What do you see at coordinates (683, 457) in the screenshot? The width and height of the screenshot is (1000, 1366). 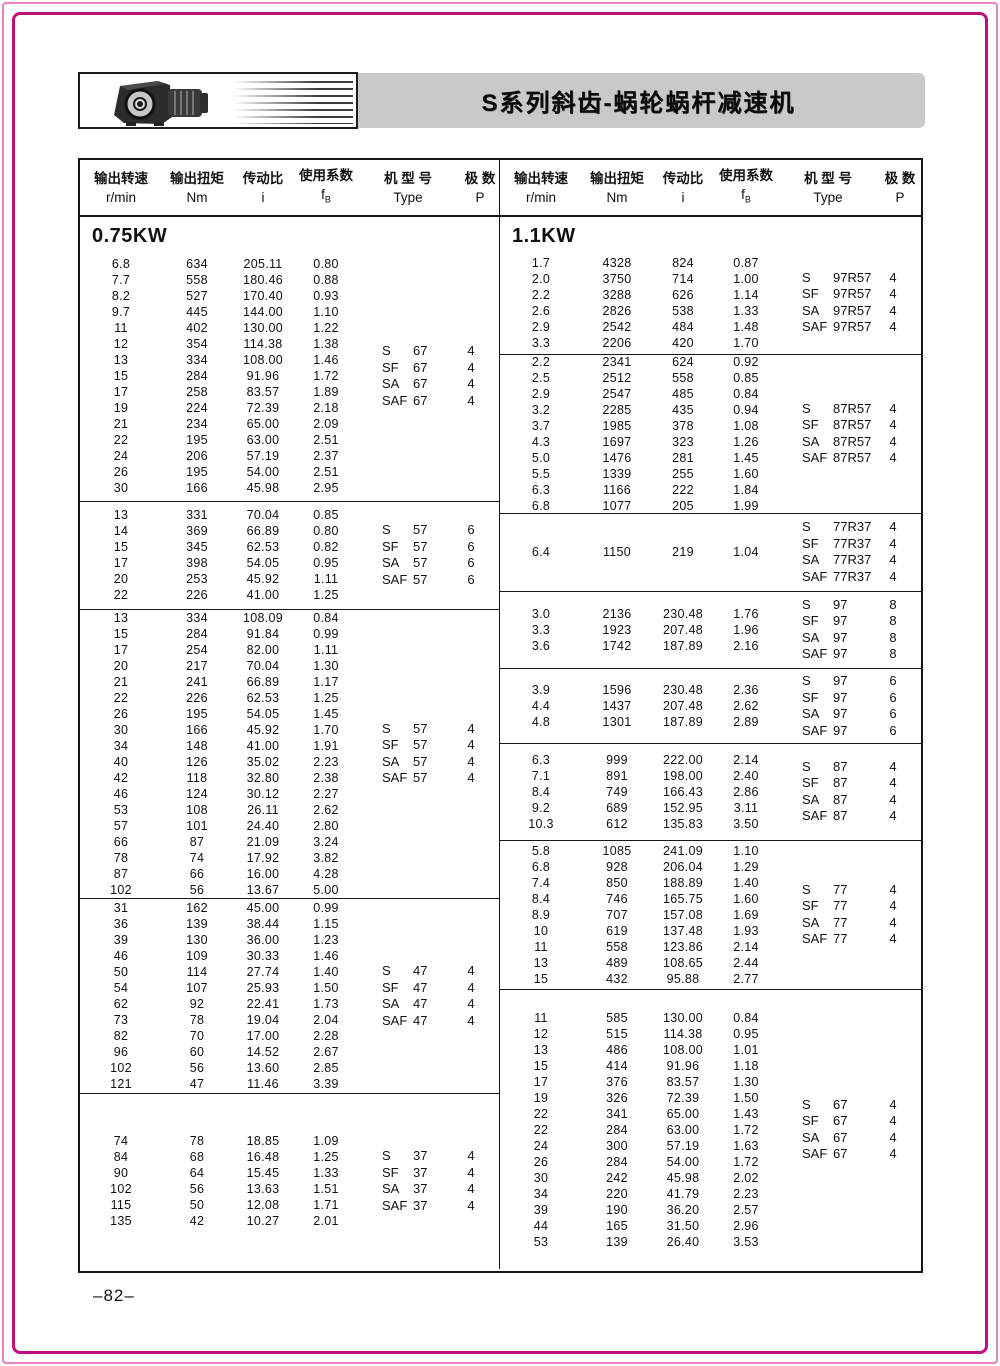 I see `value-cell: 281` at bounding box center [683, 457].